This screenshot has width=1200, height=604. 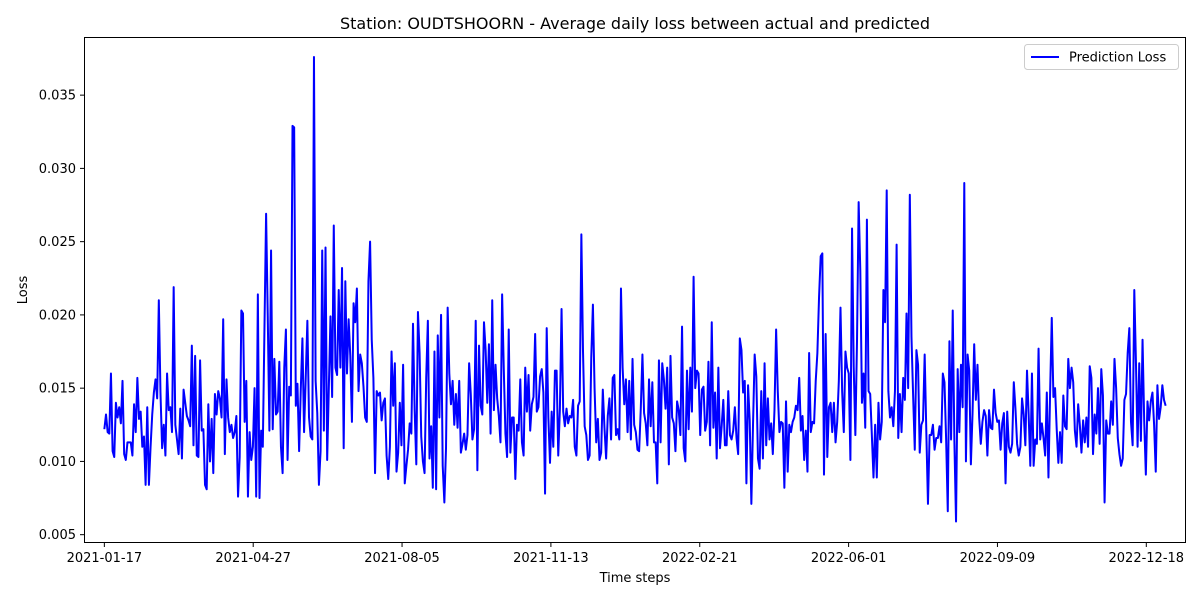 I want to click on x-tick-label: 2021-01-17, so click(x=105, y=558).